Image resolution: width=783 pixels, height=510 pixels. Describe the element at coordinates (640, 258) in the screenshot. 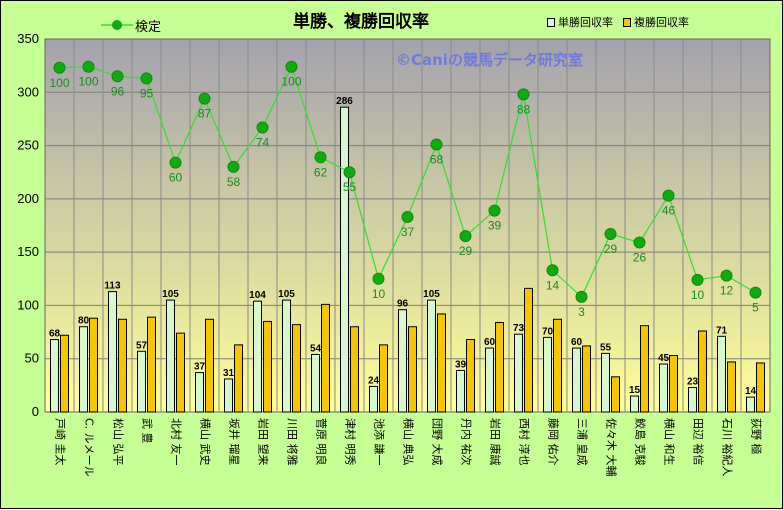

I see `line-label: 26` at that location.